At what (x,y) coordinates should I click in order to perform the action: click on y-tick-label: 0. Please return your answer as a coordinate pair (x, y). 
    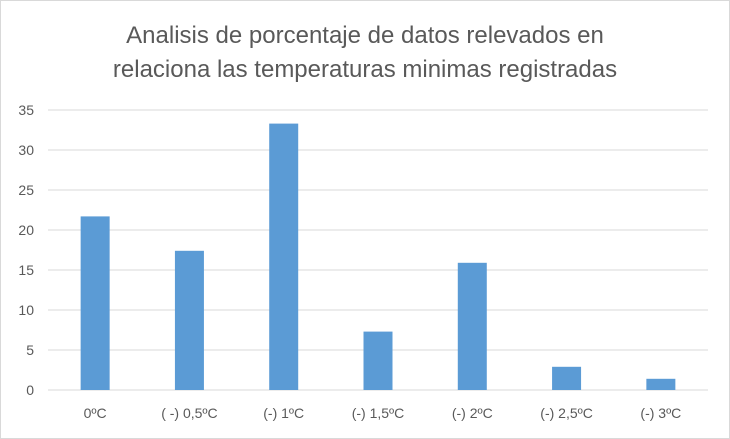
    Looking at the image, I should click on (30, 390).